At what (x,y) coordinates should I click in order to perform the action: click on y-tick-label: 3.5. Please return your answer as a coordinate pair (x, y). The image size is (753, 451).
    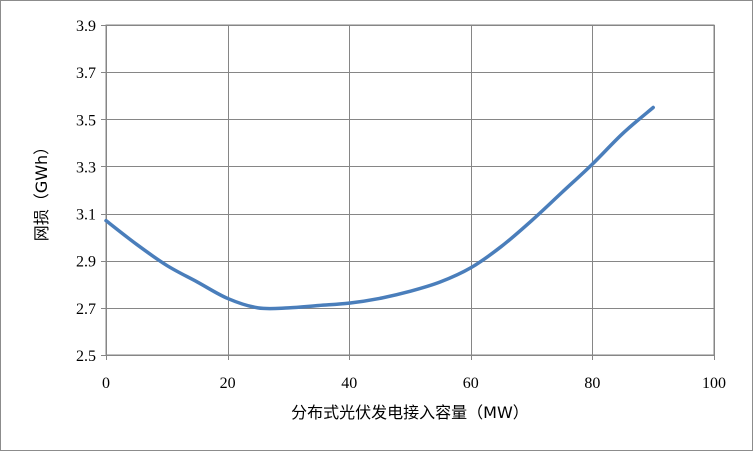
    Looking at the image, I should click on (86, 120).